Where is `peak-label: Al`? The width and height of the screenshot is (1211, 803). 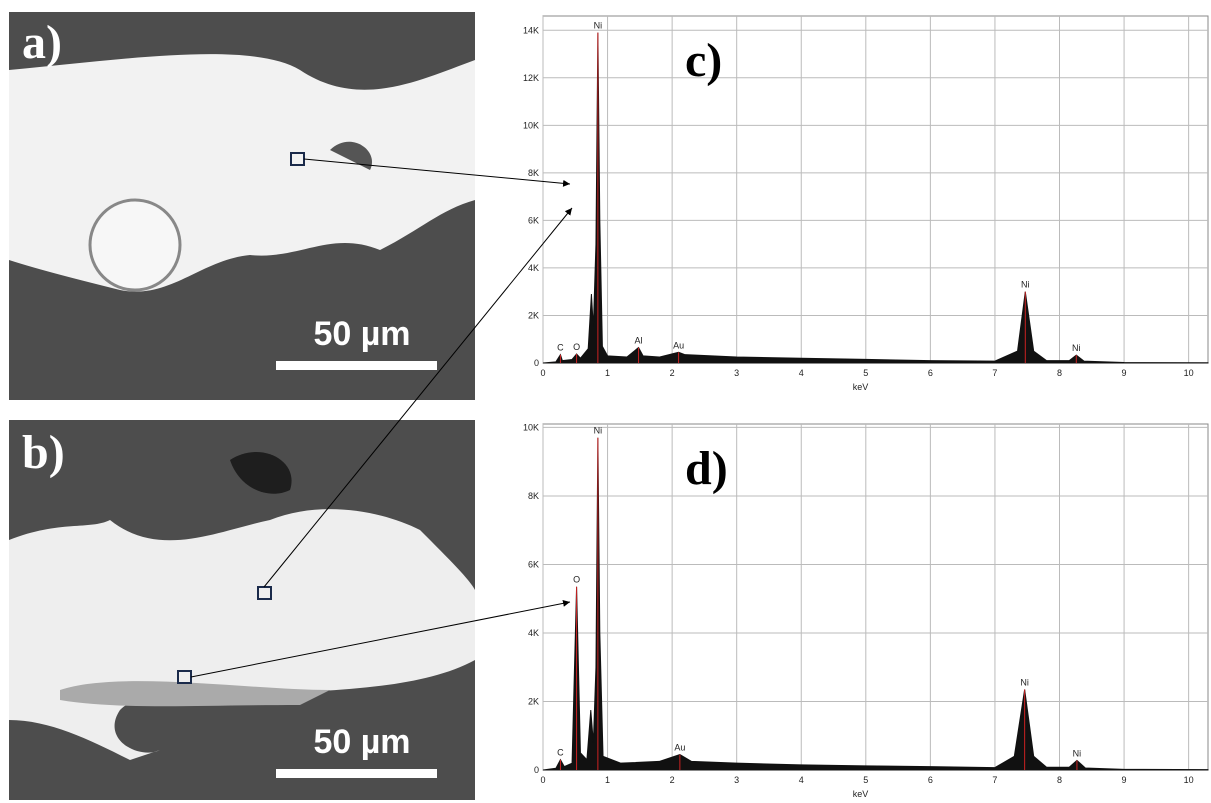
peak-label: Al is located at coordinates (639, 341).